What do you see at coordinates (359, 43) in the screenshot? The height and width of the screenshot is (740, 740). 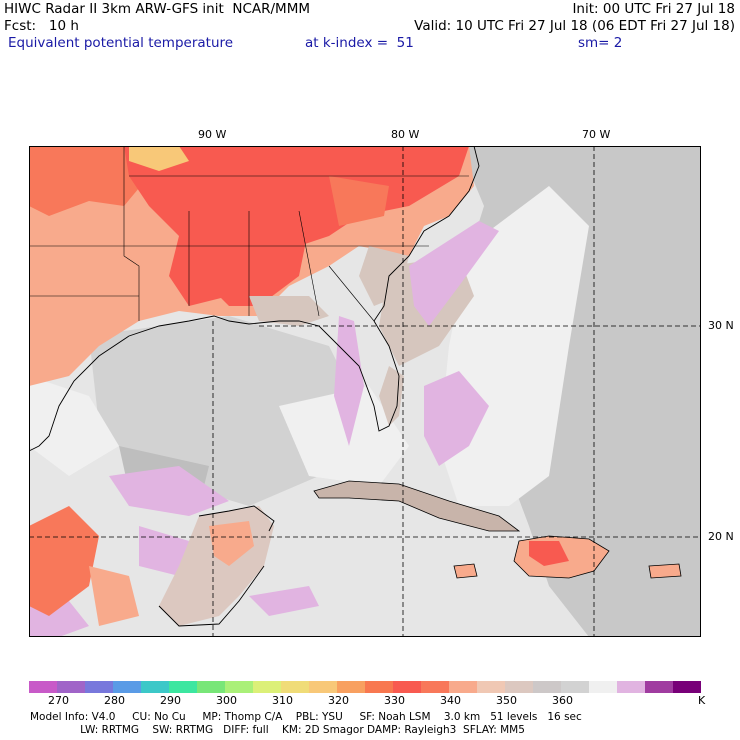 I see `level-index: at k-index = 51` at bounding box center [359, 43].